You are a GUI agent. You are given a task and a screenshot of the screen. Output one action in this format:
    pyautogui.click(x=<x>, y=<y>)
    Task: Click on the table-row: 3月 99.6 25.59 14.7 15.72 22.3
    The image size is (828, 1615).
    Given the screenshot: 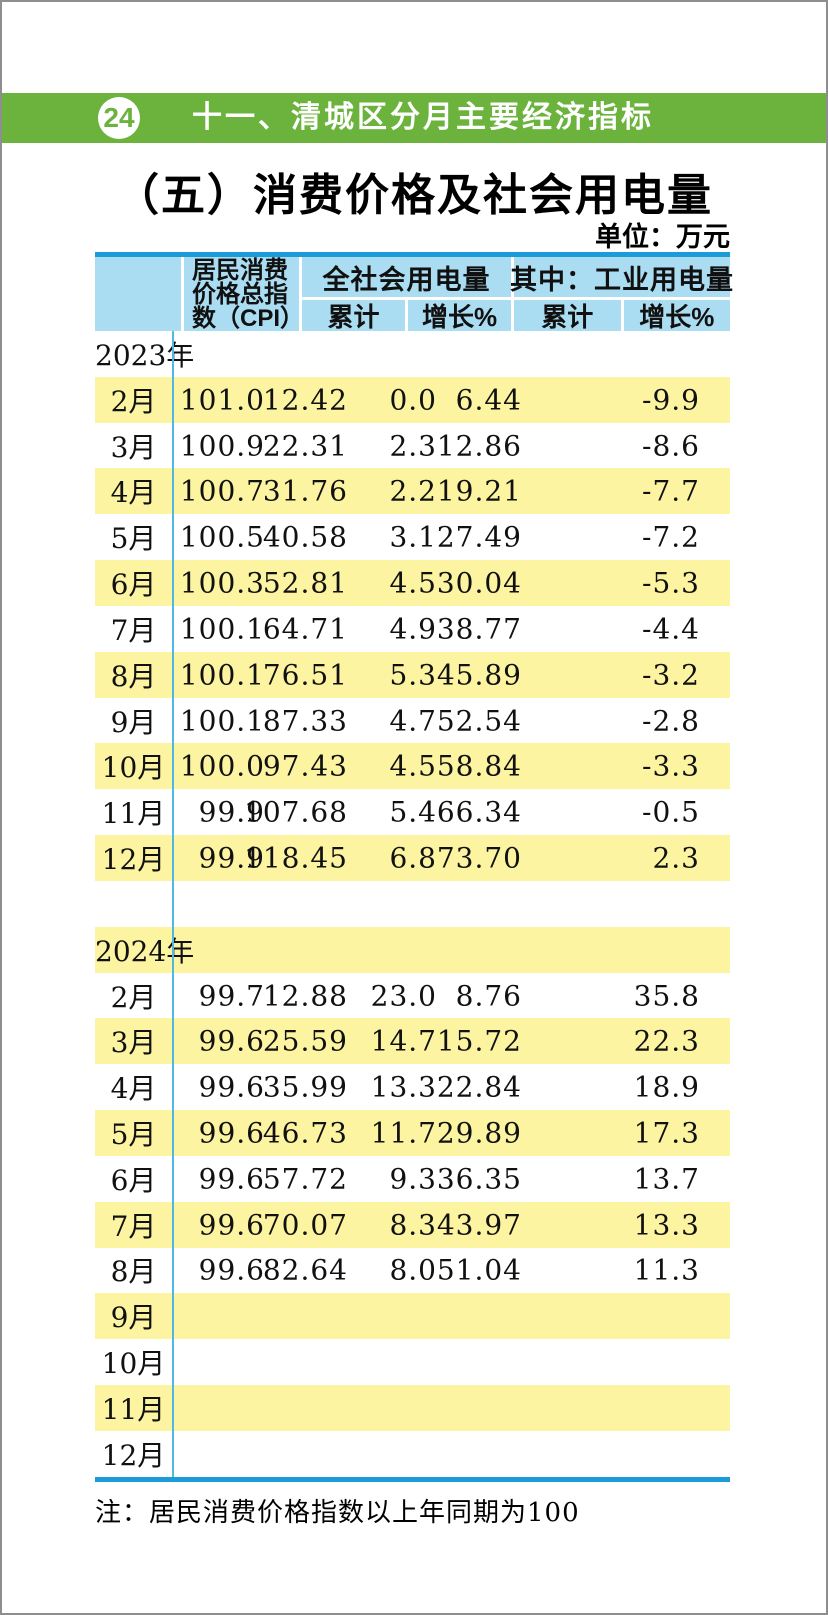 What is the action you would take?
    pyautogui.click(x=412, y=1041)
    